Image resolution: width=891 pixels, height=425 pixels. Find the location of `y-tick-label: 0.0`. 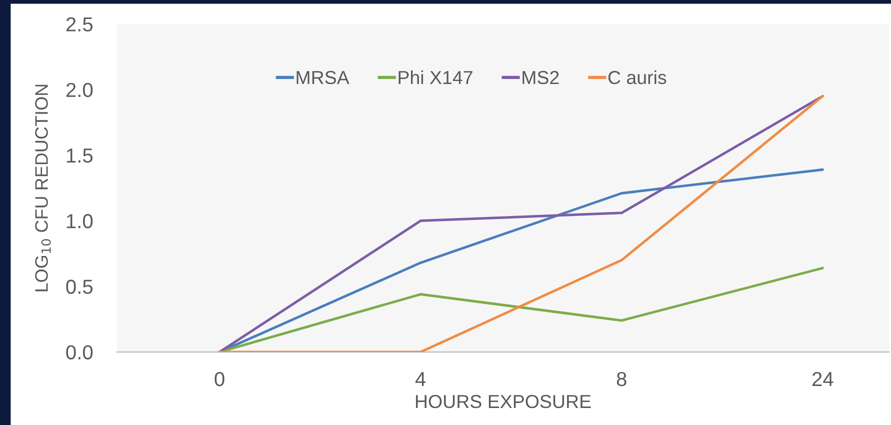

y-tick-label: 0.0 is located at coordinates (79, 352).